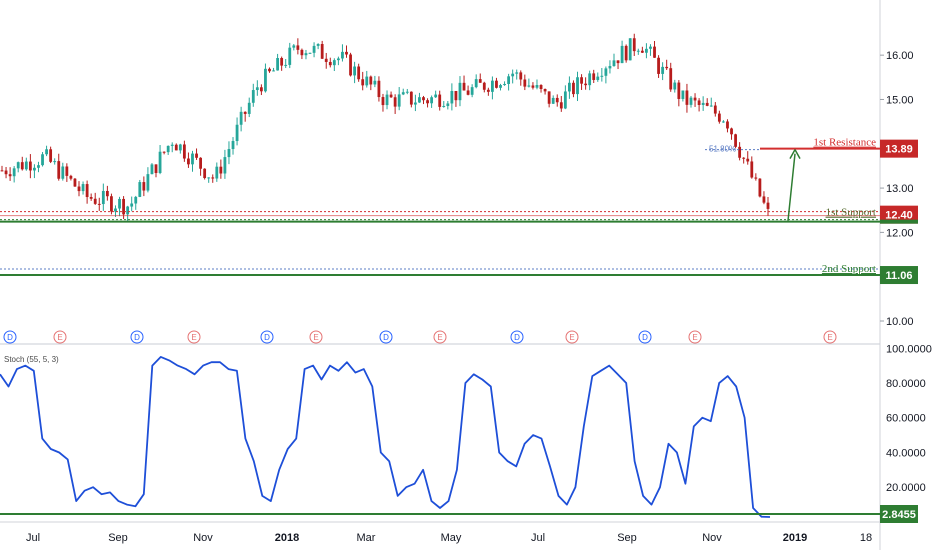 This screenshot has width=932, height=555. Describe the element at coordinates (906, 488) in the screenshot. I see `stoch-tick-label: 20.0000` at that location.